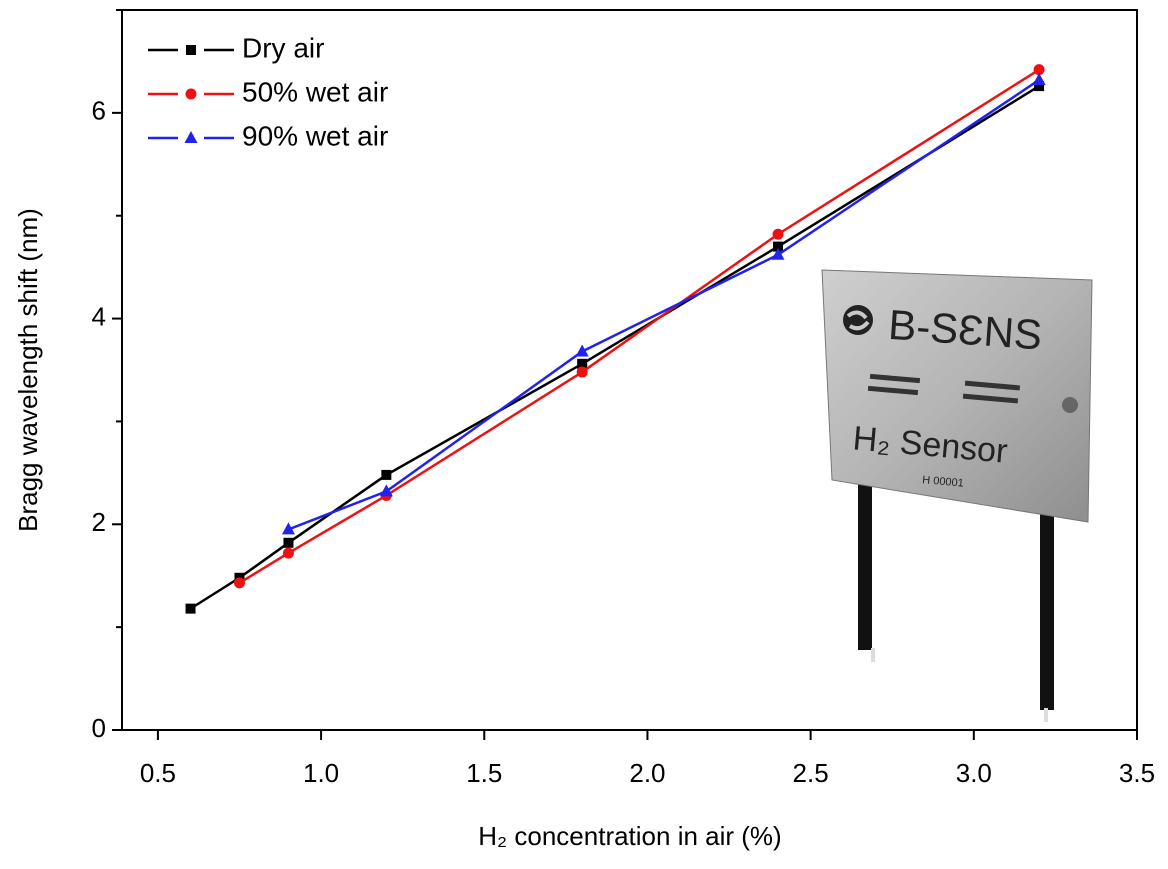 The image size is (1168, 869). What do you see at coordinates (315, 135) in the screenshot?
I see `legend-label: 90% wet air` at bounding box center [315, 135].